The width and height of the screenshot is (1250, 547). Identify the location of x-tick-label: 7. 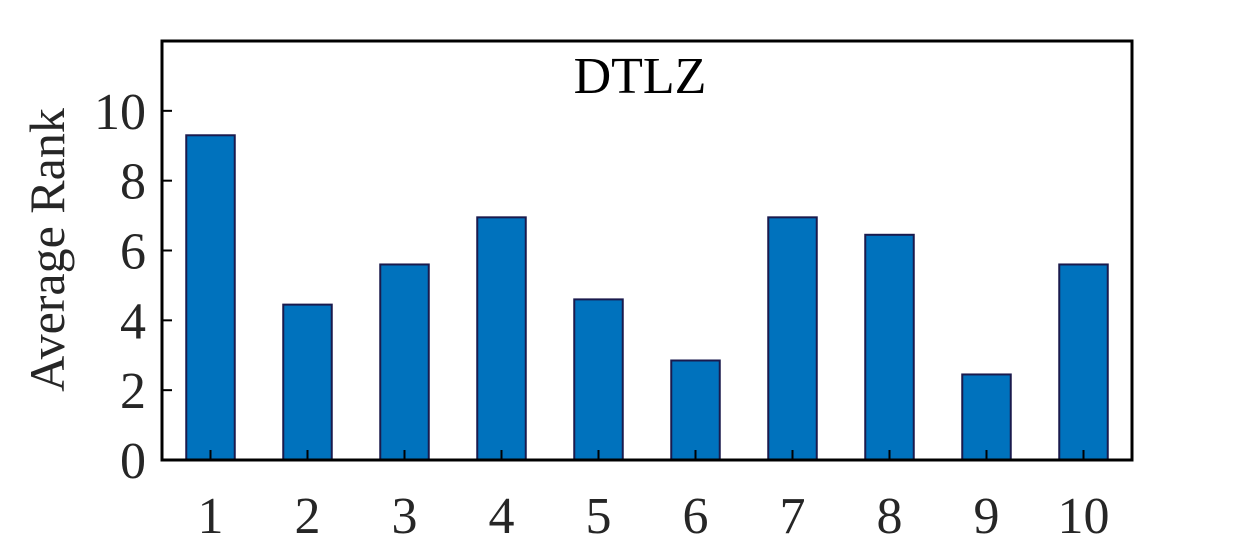
(793, 516).